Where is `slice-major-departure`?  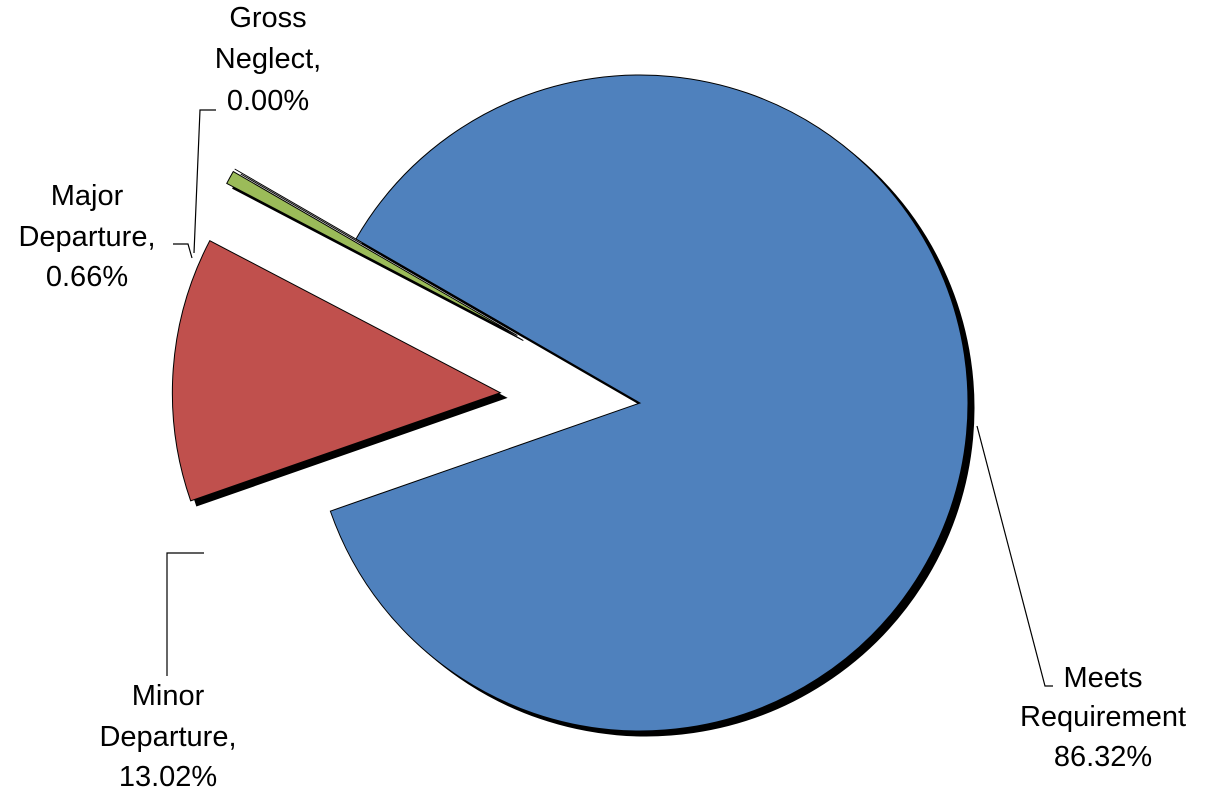 slice-major-departure is located at coordinates (372, 253).